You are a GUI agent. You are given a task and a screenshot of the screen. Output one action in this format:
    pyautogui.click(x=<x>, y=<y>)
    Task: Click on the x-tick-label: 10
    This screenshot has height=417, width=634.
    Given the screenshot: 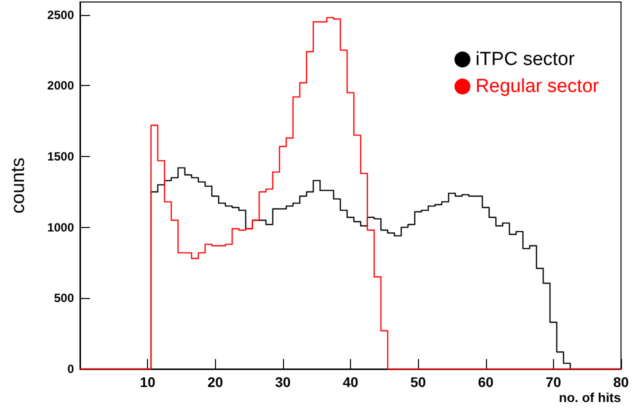 What is the action you would take?
    pyautogui.click(x=148, y=382)
    